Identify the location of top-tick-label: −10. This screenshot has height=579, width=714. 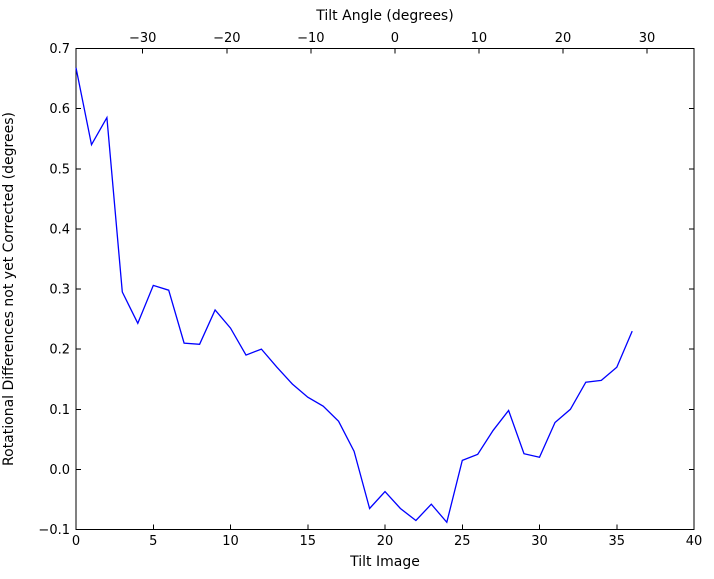
(310, 38).